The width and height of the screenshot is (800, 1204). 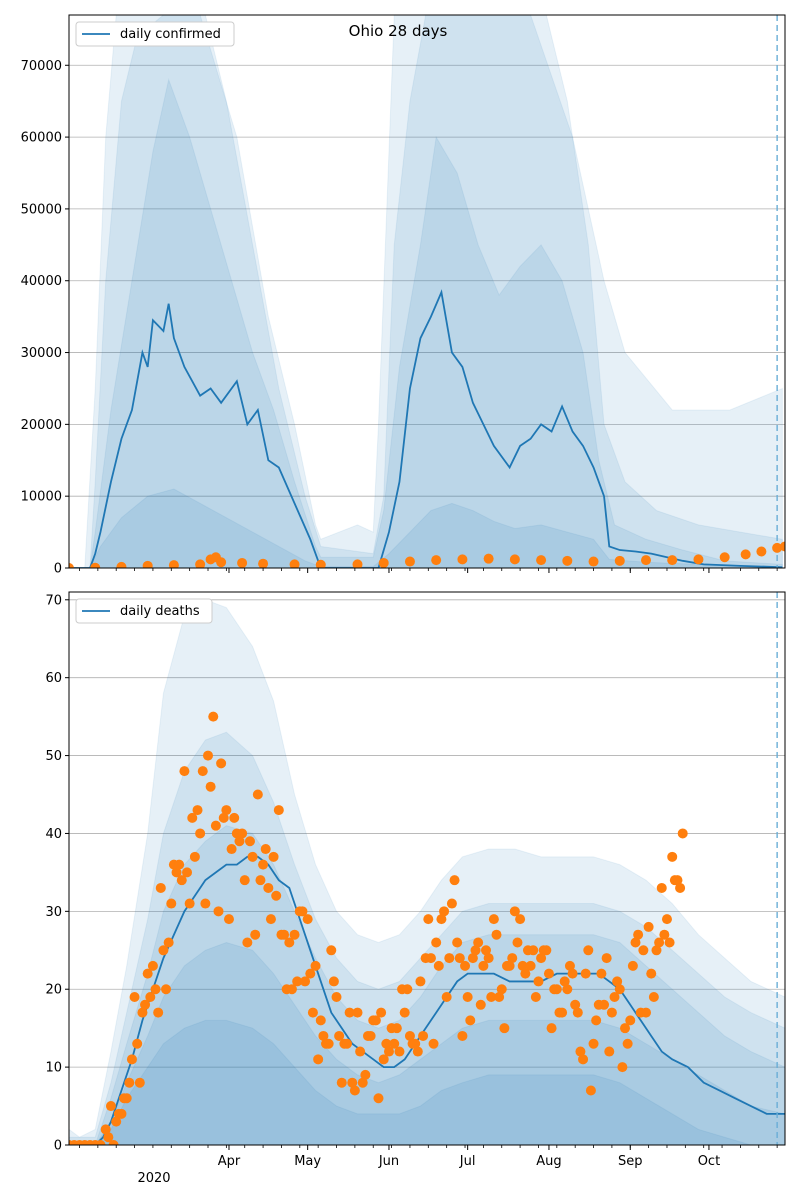 I want to click on figure-title: Ohio 28 days, so click(x=398, y=31).